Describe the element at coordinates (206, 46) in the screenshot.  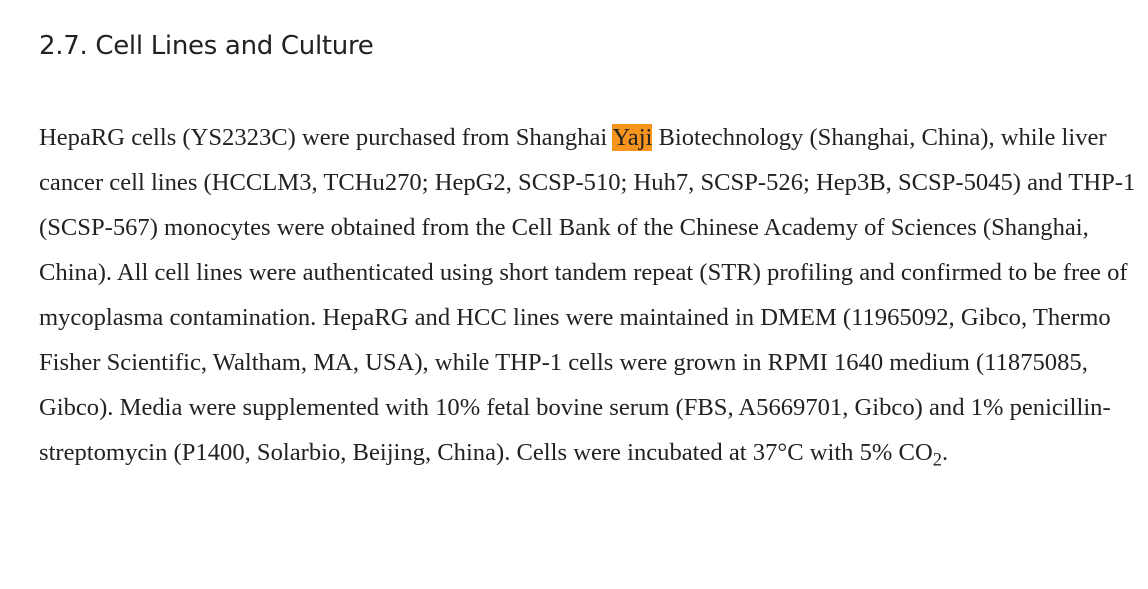
I see `section-heading: 2.7. Cell Lines and Culture` at that location.